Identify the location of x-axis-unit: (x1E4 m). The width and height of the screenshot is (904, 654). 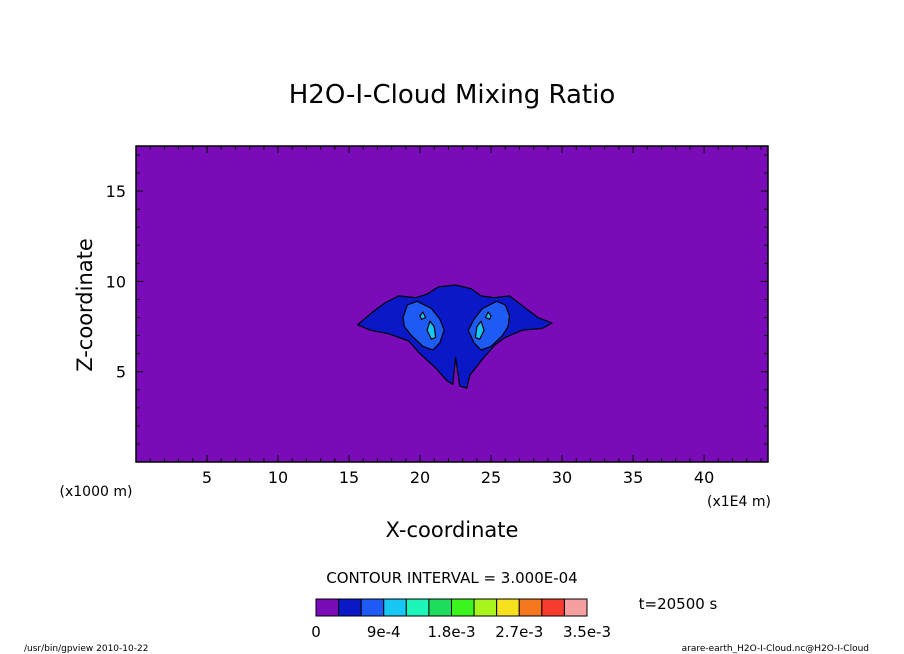
(739, 502).